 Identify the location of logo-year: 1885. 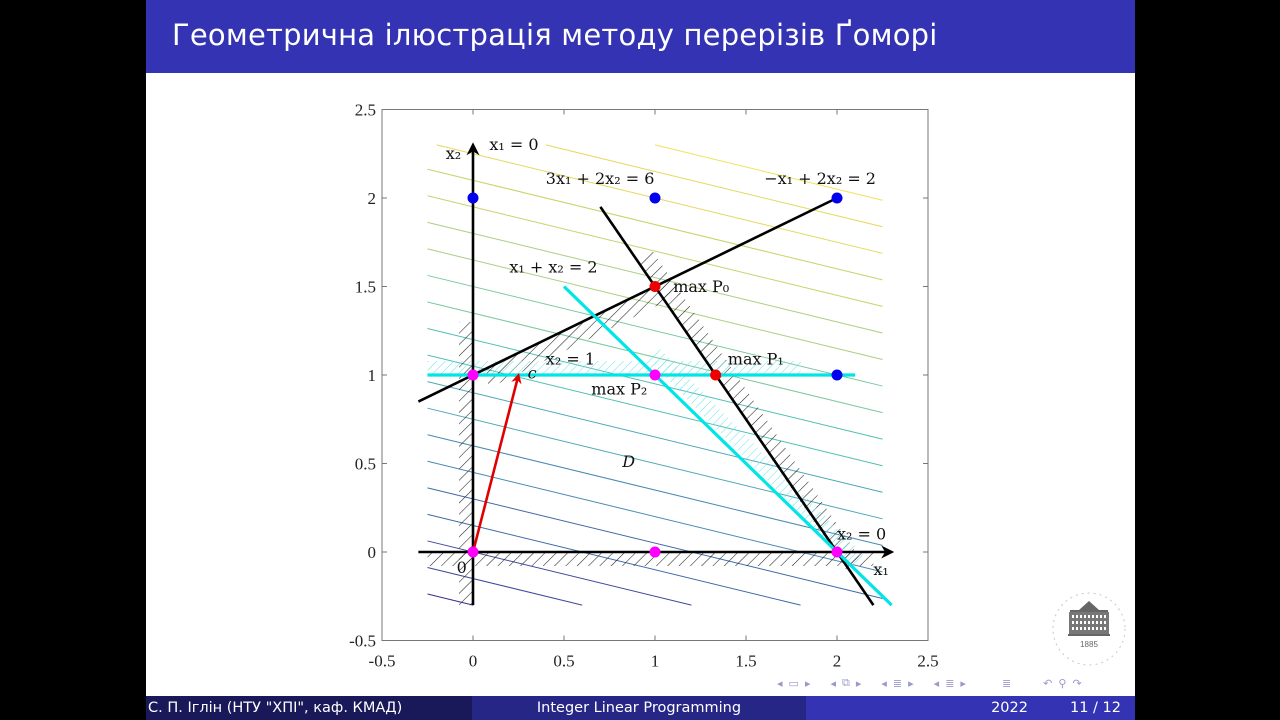
(1089, 644).